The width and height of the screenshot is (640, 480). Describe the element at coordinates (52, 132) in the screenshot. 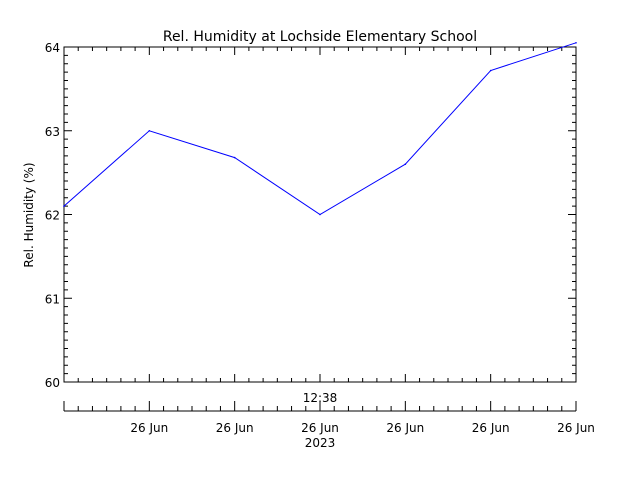

I see `y-tick-label: 63` at that location.